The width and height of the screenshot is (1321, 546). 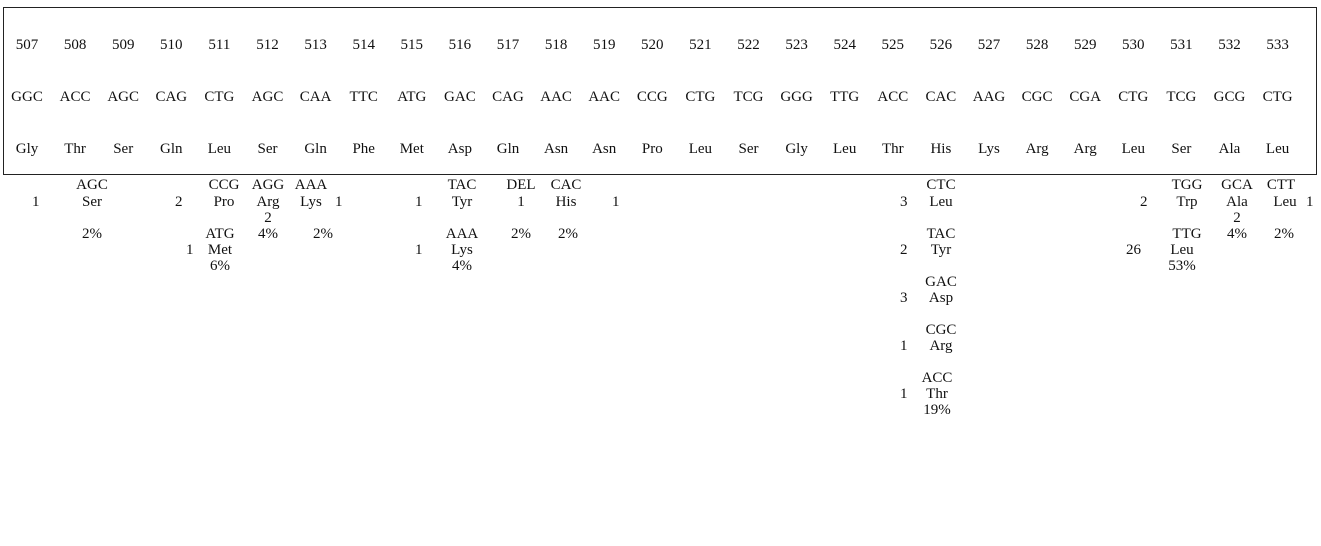 What do you see at coordinates (462, 250) in the screenshot?
I see `mutation-aa: Lys` at bounding box center [462, 250].